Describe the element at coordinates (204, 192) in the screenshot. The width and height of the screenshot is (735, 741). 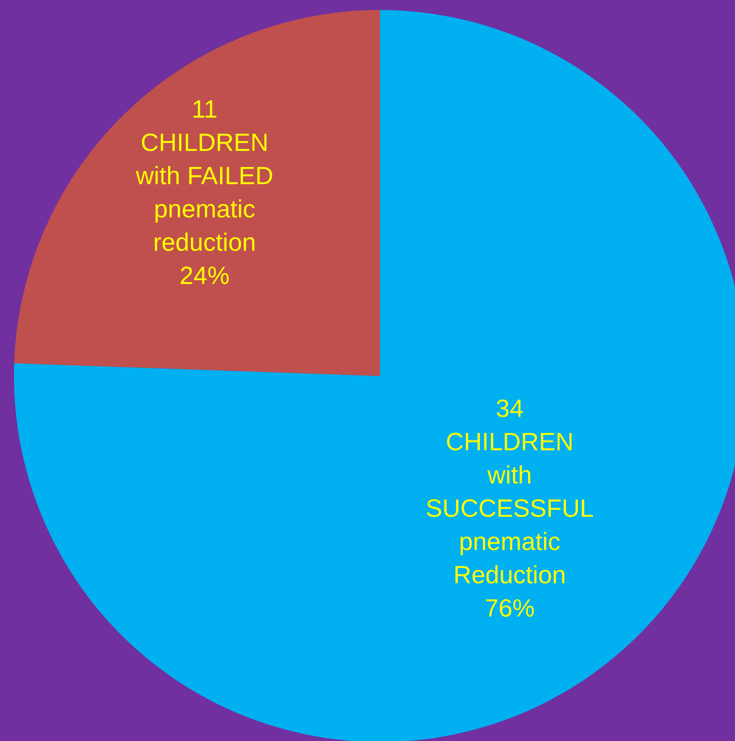
I see `slice-label: 11 CHILDREN with FAILED pnematic reduction 24%` at that location.